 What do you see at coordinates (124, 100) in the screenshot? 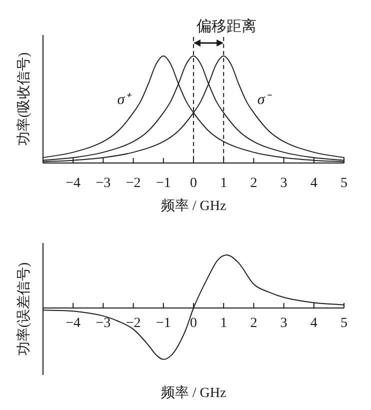
I see `series-label: σ⁺` at bounding box center [124, 100].